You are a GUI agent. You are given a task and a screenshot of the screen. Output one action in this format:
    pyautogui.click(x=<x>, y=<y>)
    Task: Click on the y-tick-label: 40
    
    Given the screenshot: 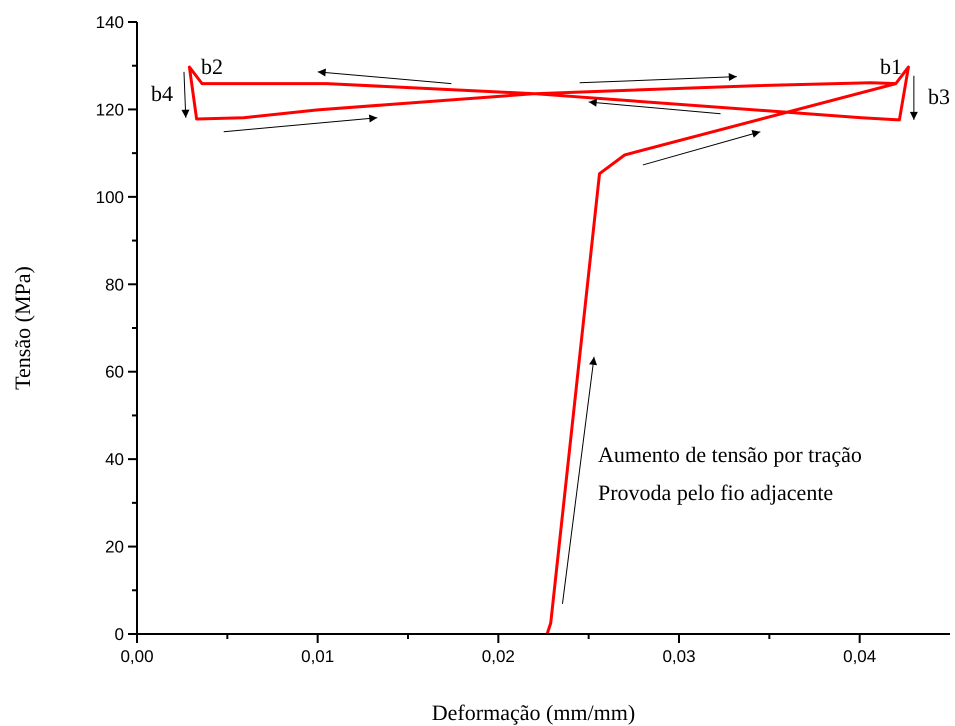 What is the action you would take?
    pyautogui.click(x=114, y=460)
    